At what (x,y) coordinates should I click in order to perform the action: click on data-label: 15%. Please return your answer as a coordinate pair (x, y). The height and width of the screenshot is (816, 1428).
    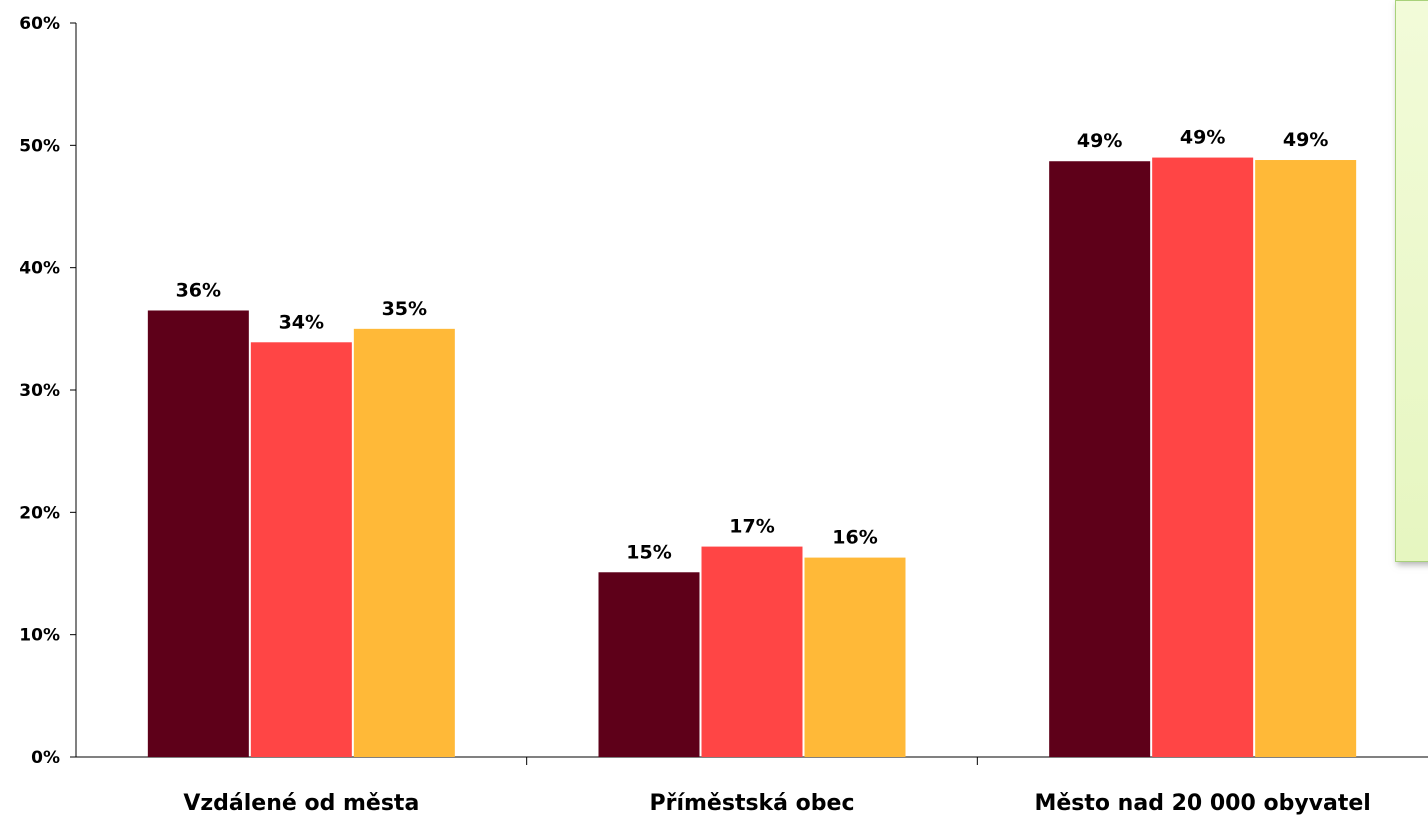
    Looking at the image, I should click on (648, 552).